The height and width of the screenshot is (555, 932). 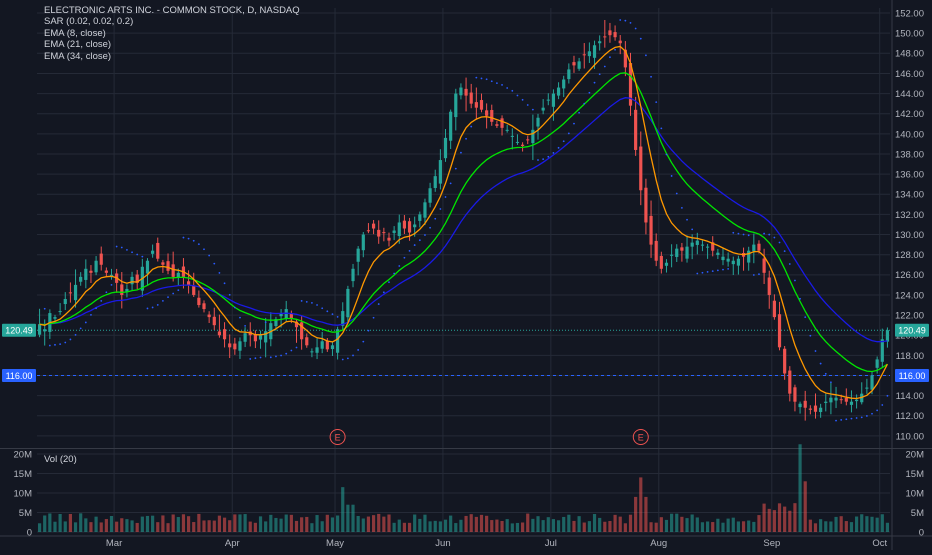 What do you see at coordinates (909, 54) in the screenshot?
I see `price-axis-label: 148.00` at bounding box center [909, 54].